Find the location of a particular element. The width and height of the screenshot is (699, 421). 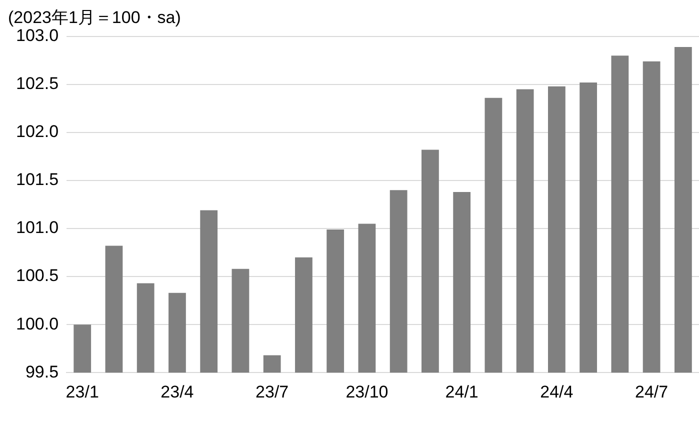

x-tick-label: 23/1 is located at coordinates (82, 392).